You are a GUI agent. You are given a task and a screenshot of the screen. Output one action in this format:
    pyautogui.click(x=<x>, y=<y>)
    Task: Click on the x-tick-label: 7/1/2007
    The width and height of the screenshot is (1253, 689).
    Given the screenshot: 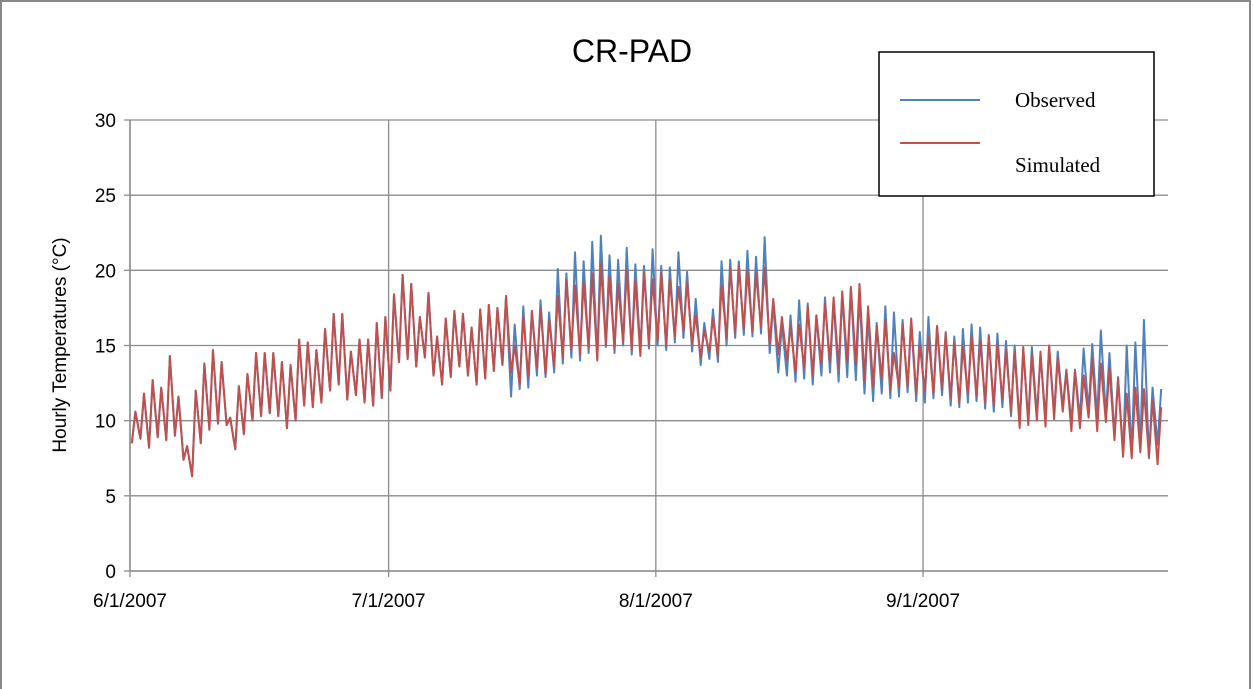 What is the action you would take?
    pyautogui.click(x=389, y=601)
    